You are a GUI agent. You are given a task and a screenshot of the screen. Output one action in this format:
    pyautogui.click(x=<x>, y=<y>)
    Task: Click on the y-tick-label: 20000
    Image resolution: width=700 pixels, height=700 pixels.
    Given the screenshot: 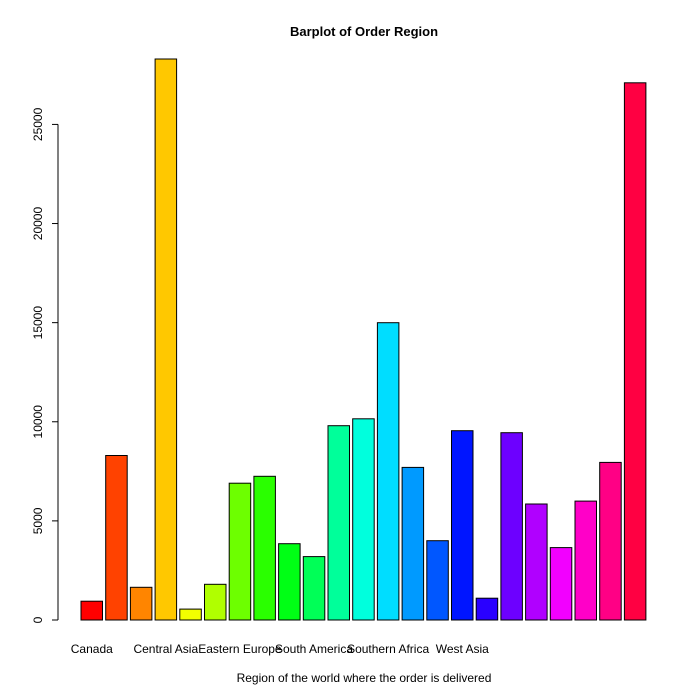 What is the action you would take?
    pyautogui.click(x=38, y=224)
    